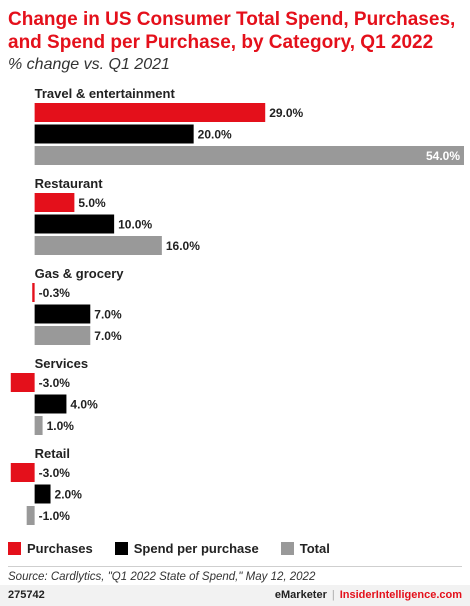 This screenshot has width=470, height=606. What do you see at coordinates (22, 382) in the screenshot?
I see `bar-services-purchases` at bounding box center [22, 382].